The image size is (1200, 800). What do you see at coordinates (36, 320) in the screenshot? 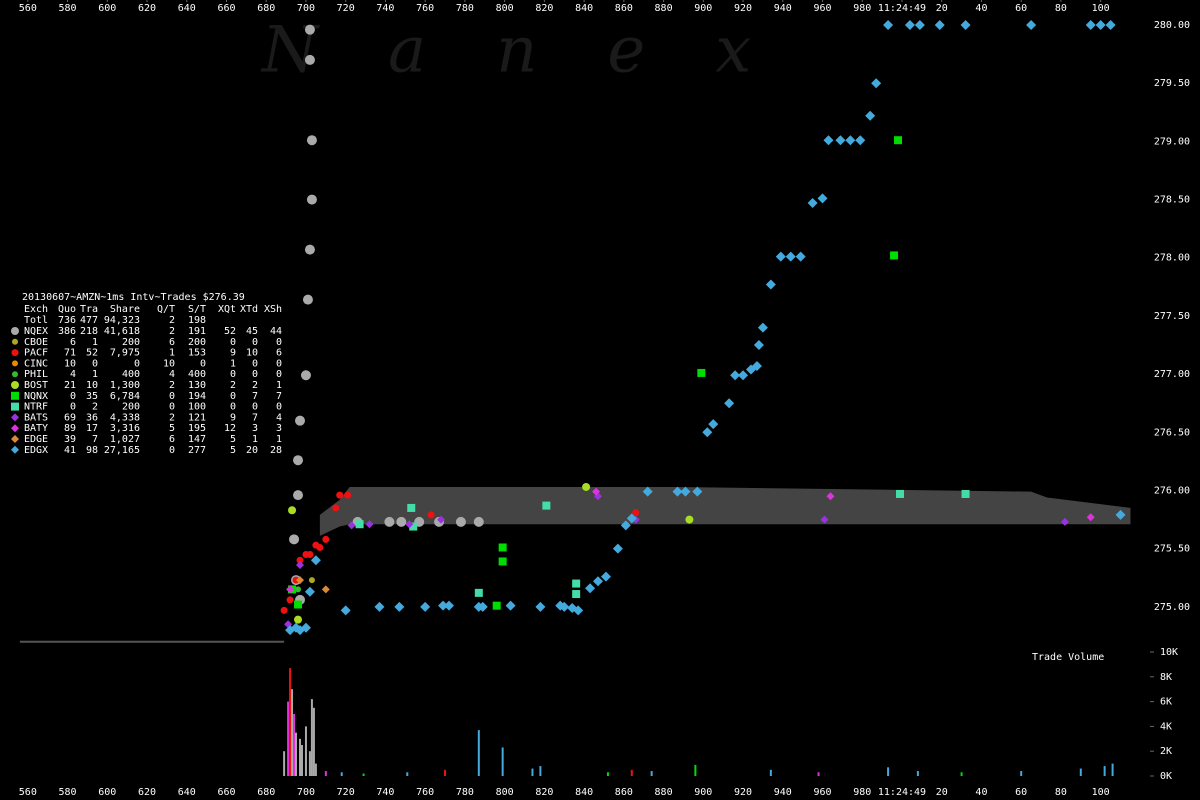
I see `table-cell: Totl` at bounding box center [36, 320].